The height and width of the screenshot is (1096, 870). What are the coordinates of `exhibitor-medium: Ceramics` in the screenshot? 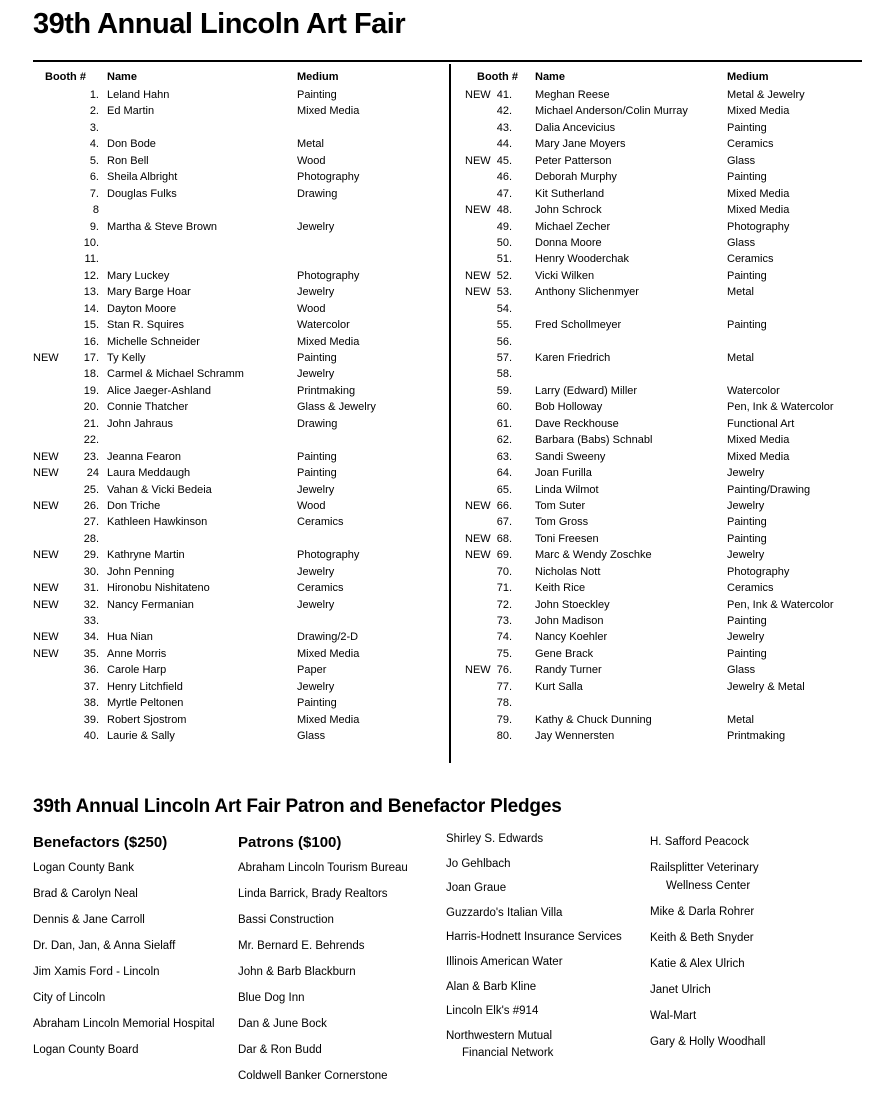 It's located at (750, 144).